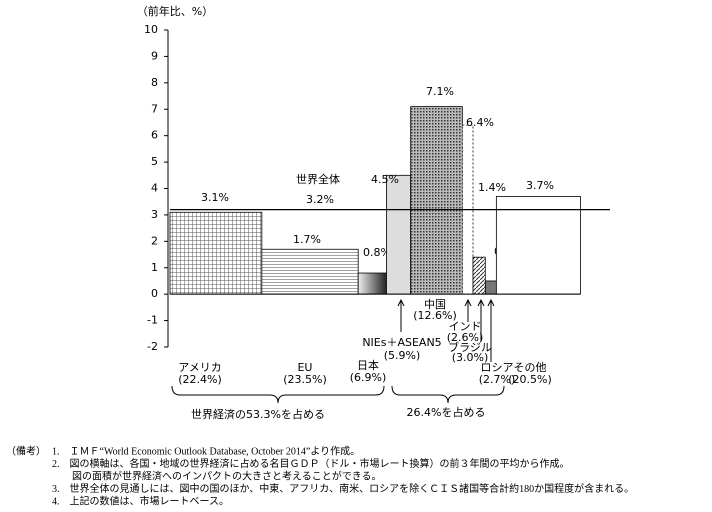 The height and width of the screenshot is (512, 712). Describe the element at coordinates (440, 91) in the screenshot. I see `value-label: 7.1%` at that location.